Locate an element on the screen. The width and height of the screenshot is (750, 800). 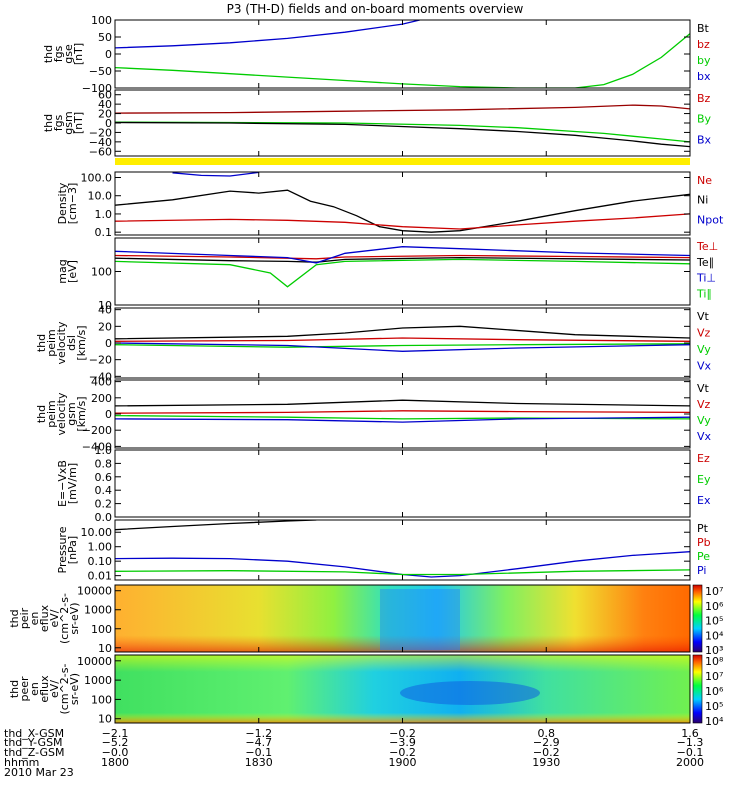
series-temp-Ti⊥ is located at coordinates (402, 255).